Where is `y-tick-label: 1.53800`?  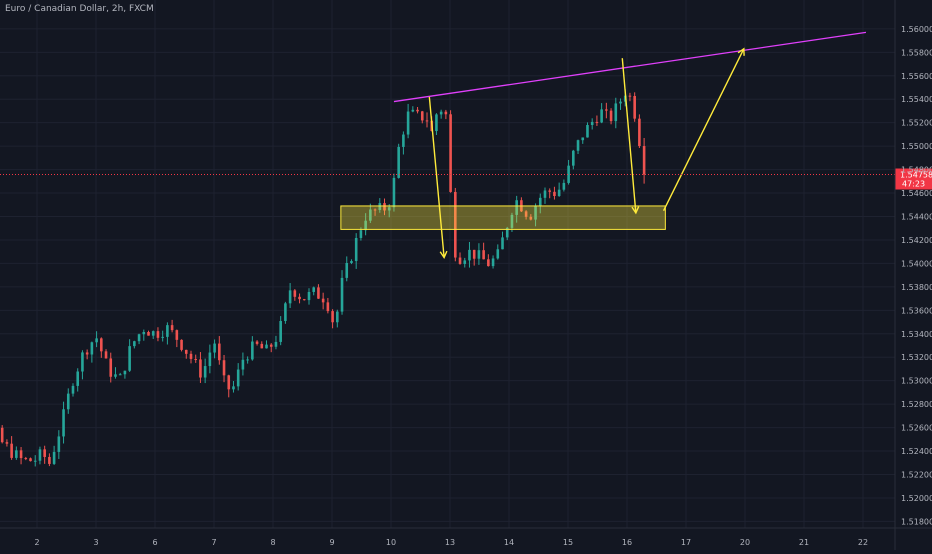
y-tick-label: 1.53800 is located at coordinates (916, 287).